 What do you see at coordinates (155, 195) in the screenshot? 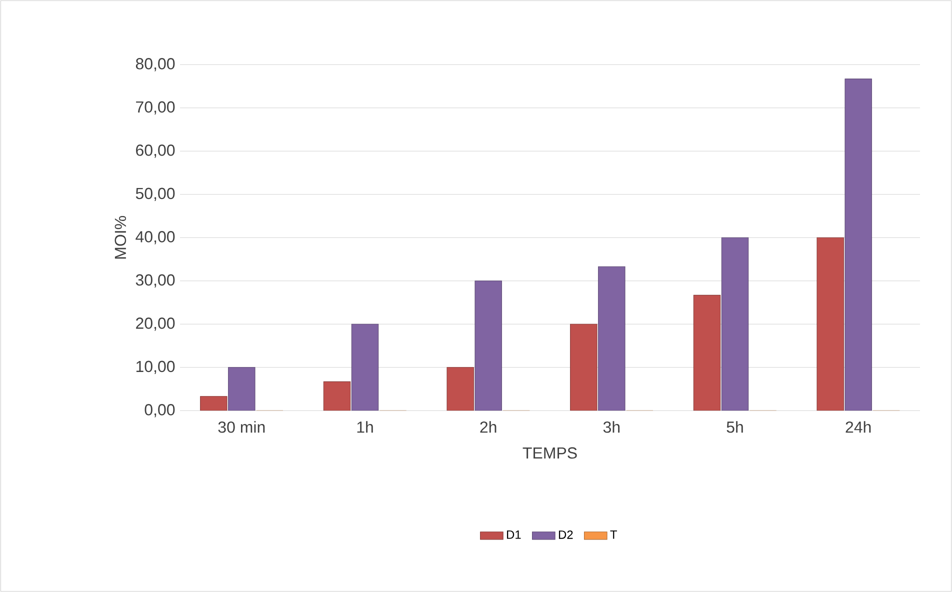
I see `y-tick-label: 50,00` at bounding box center [155, 195].